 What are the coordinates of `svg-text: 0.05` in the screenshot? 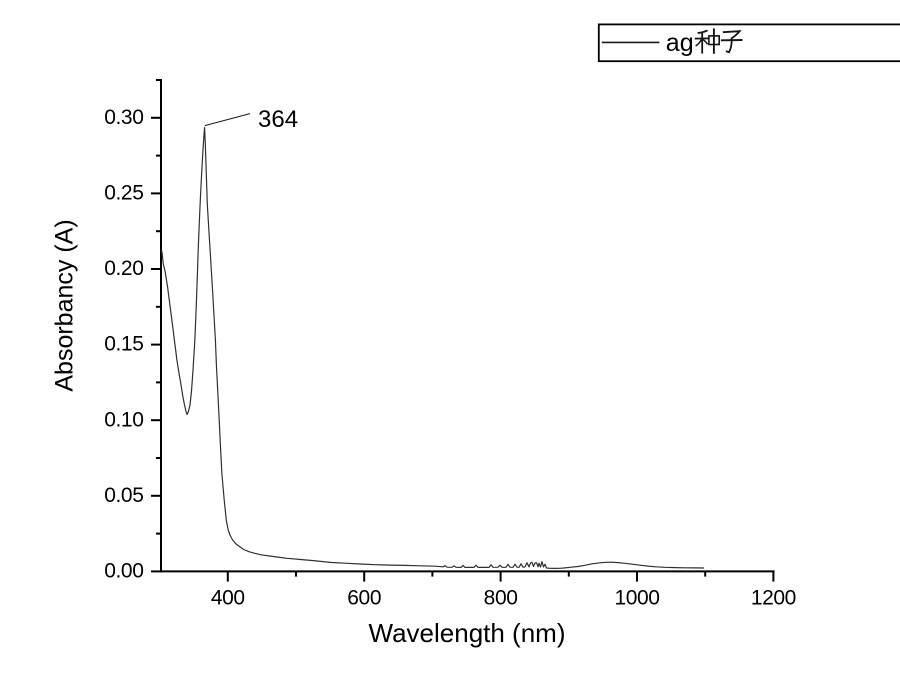 It's located at (123, 495).